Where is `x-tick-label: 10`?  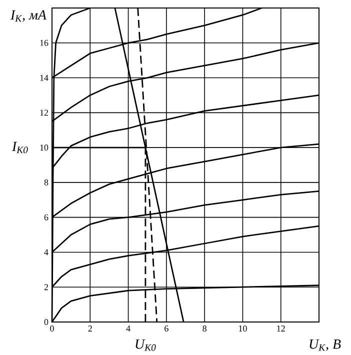
x-tick-label: 10 is located at coordinates (243, 329).